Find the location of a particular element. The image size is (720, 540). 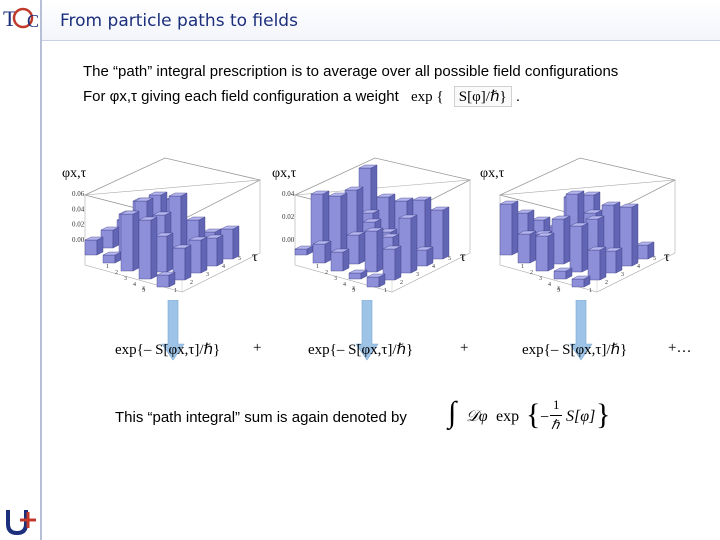

weight-2: exp{– S[φx,τ]/ℏ} is located at coordinates (361, 350).